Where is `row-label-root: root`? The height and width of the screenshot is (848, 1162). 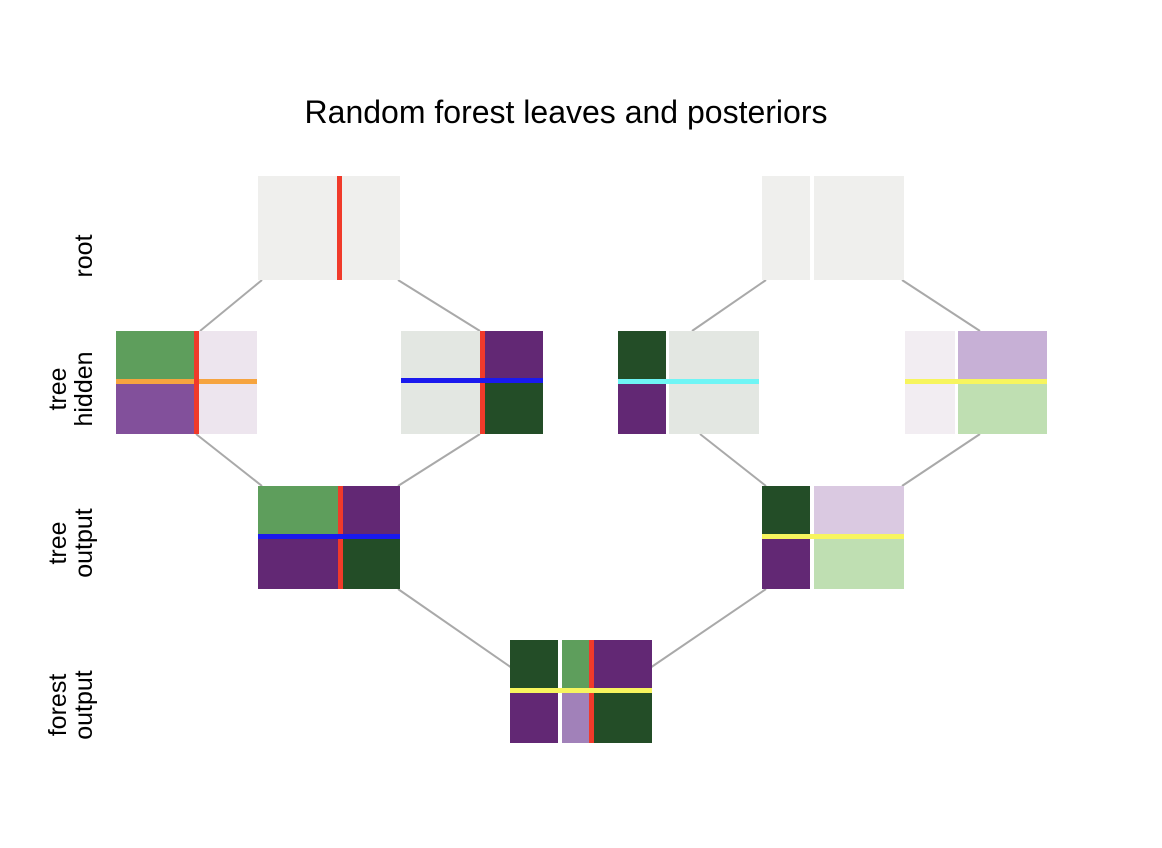
row-label-root: root is located at coordinates (84, 255).